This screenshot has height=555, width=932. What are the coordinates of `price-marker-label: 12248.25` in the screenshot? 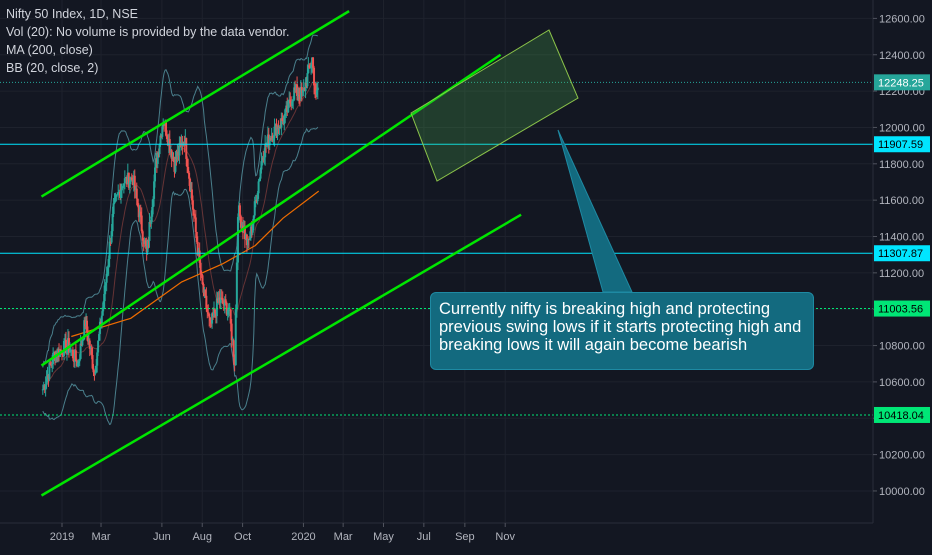 It's located at (901, 83).